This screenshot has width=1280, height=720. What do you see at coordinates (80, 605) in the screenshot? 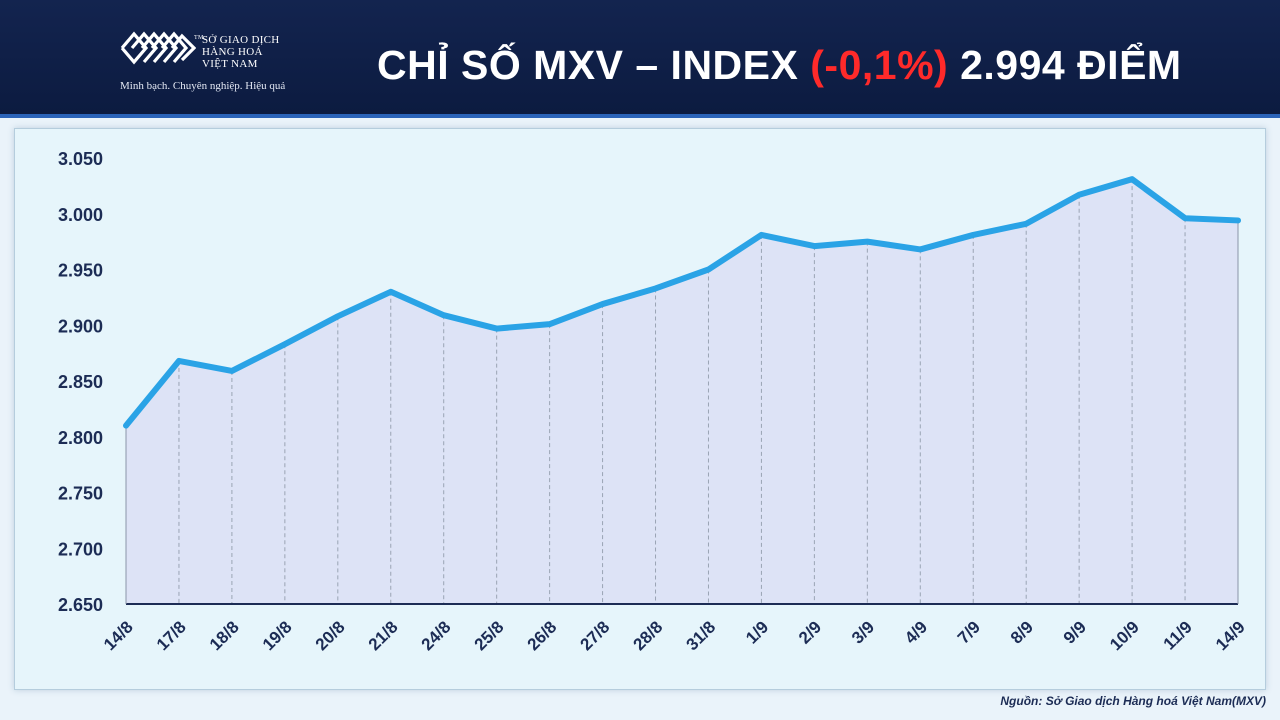
I see `y-tick-label: 2.650` at bounding box center [80, 605].